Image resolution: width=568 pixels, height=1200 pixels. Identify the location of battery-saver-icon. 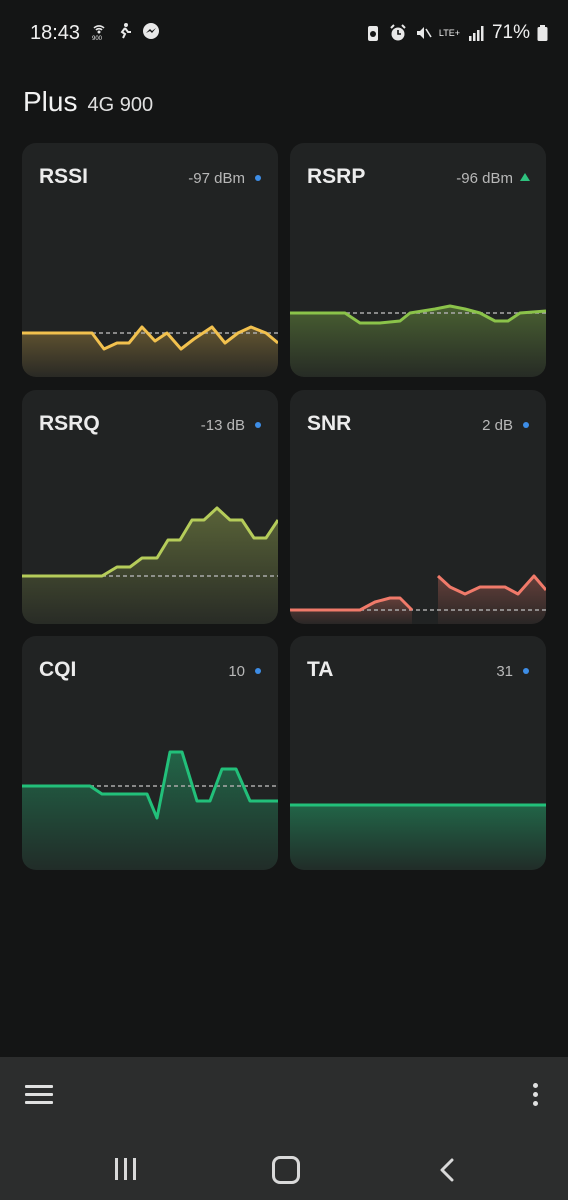
(372, 33).